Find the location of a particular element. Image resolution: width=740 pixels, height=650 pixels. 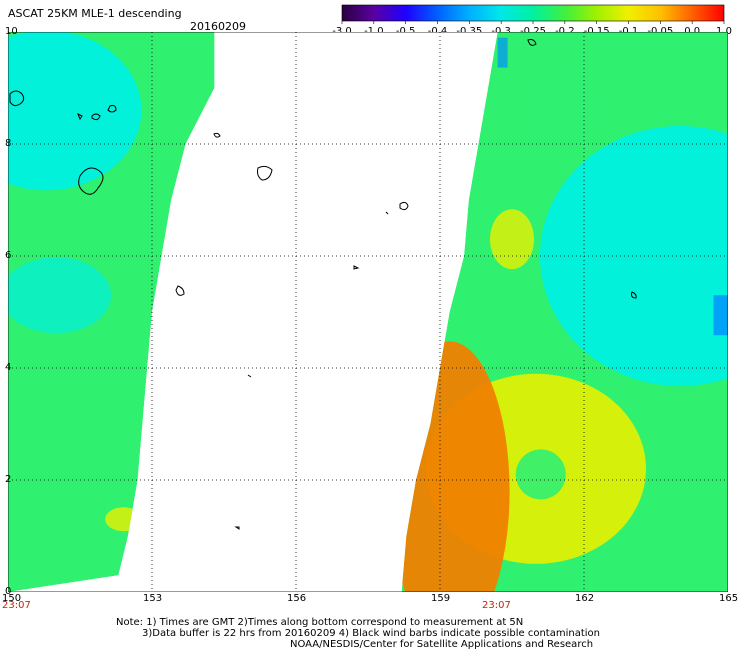

x-tick-label: 162 is located at coordinates (585, 598).